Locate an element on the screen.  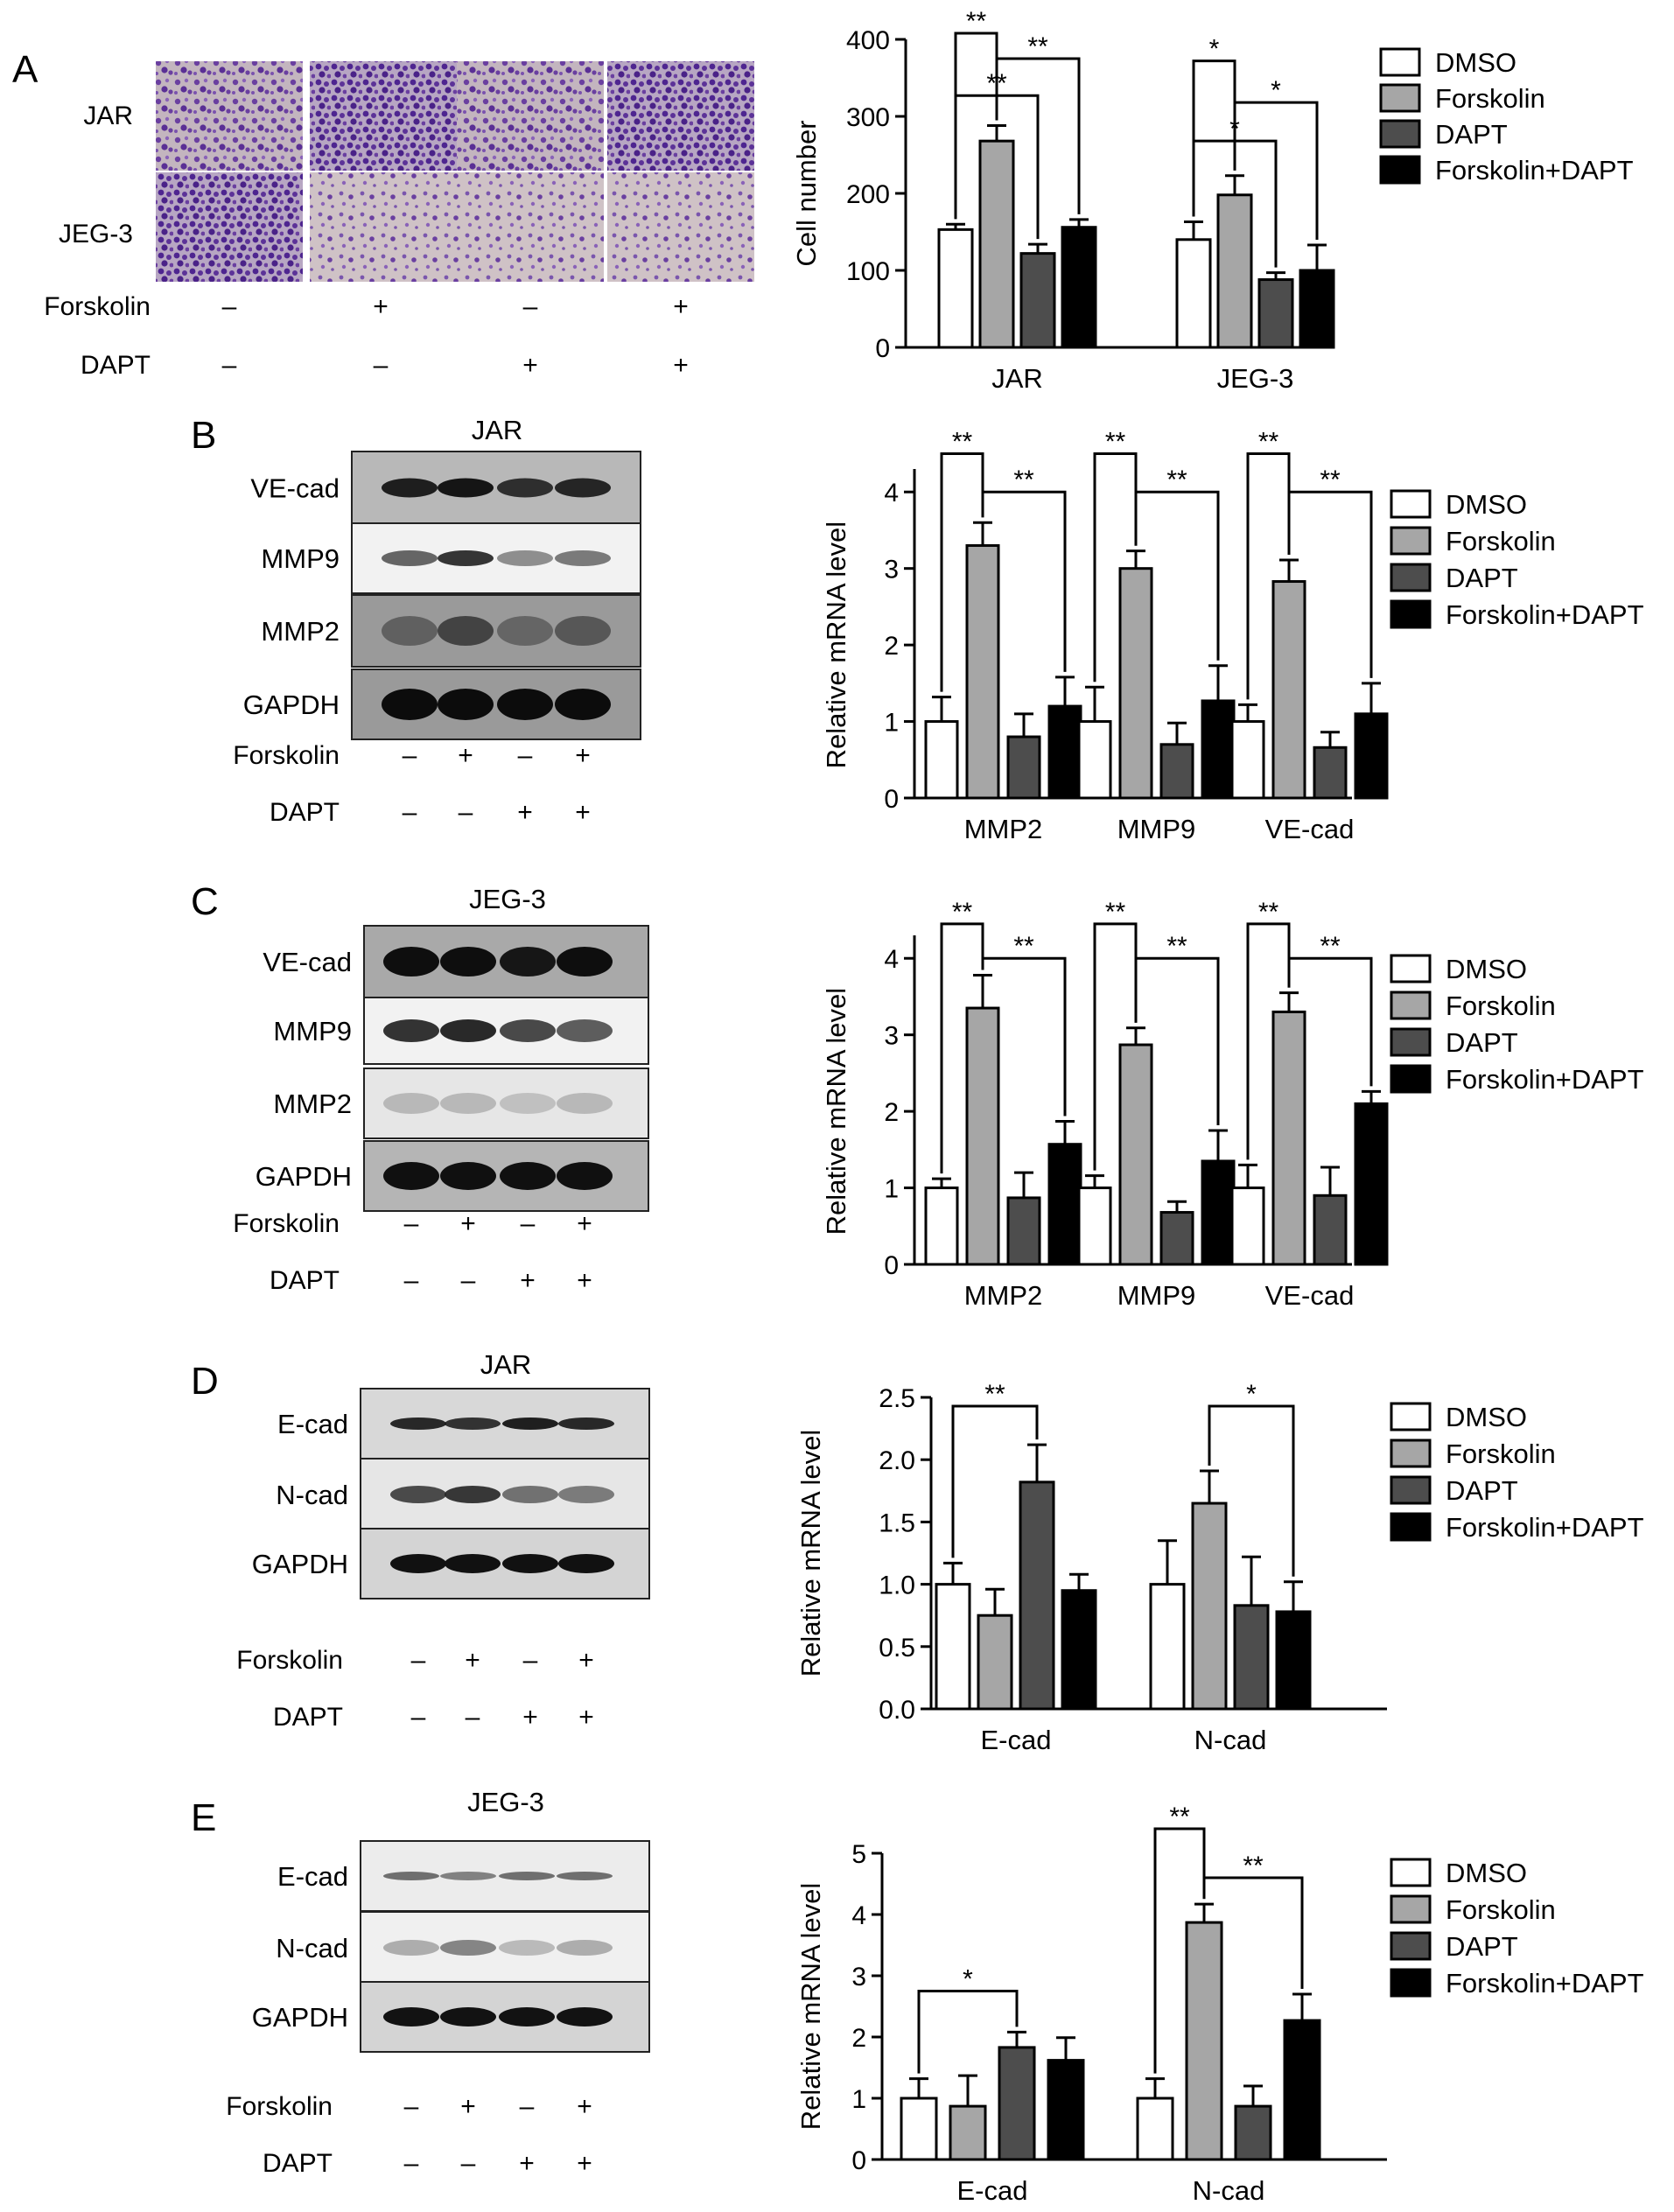
panel-letter-A: A is located at coordinates (26, 69).